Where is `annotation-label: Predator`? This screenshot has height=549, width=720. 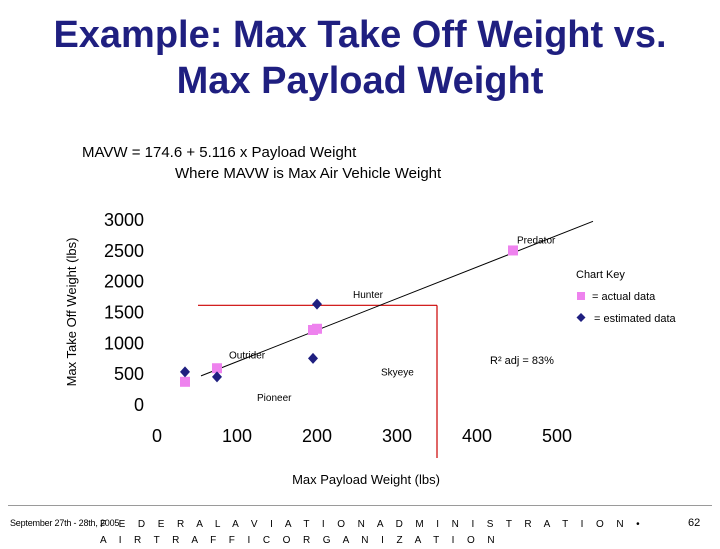
annotation-label: Predator is located at coordinates (536, 241).